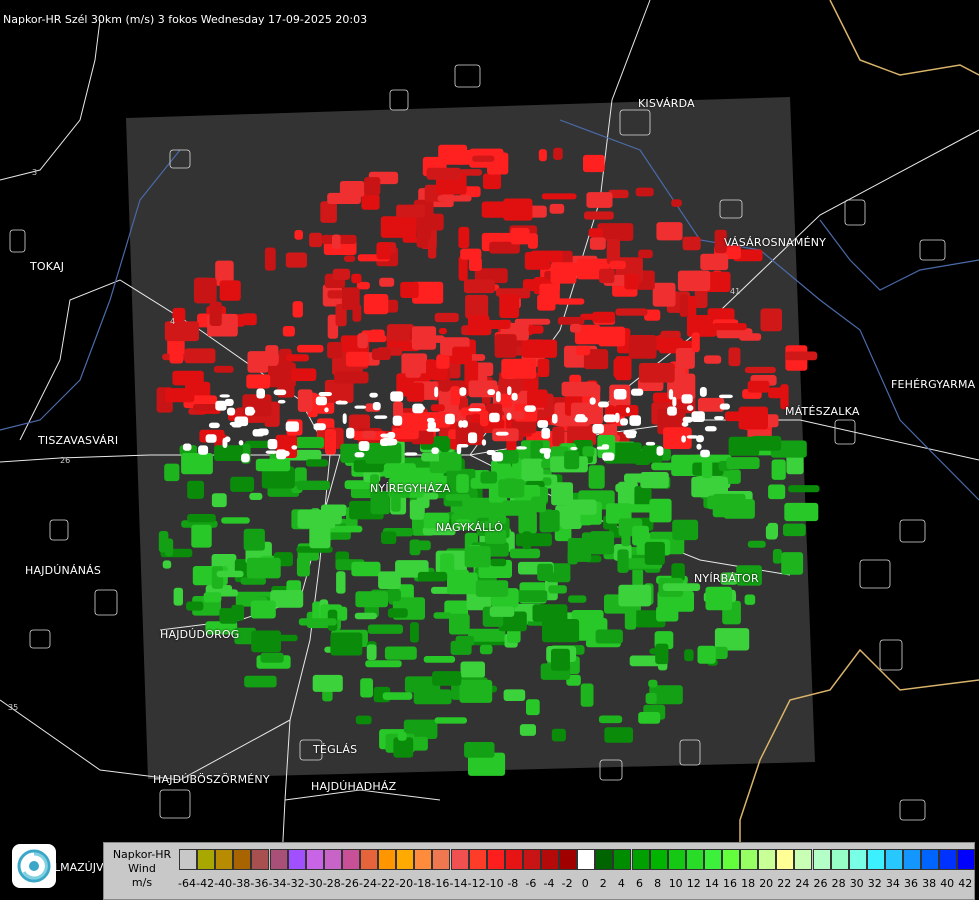  Describe the element at coordinates (404, 883) in the screenshot. I see `legend-tick-label: -20` at that location.